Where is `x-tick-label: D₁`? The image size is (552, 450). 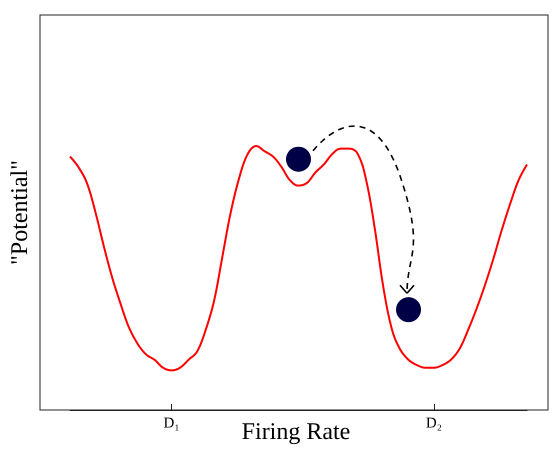
x-tick-label: D₁ is located at coordinates (172, 424).